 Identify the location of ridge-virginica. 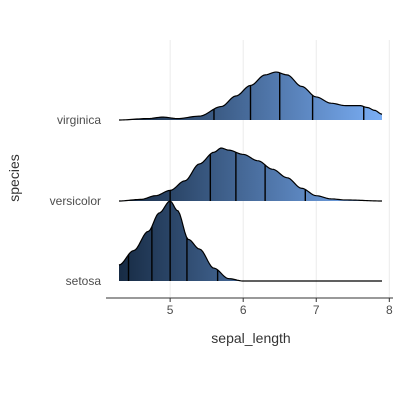
(250, 96).